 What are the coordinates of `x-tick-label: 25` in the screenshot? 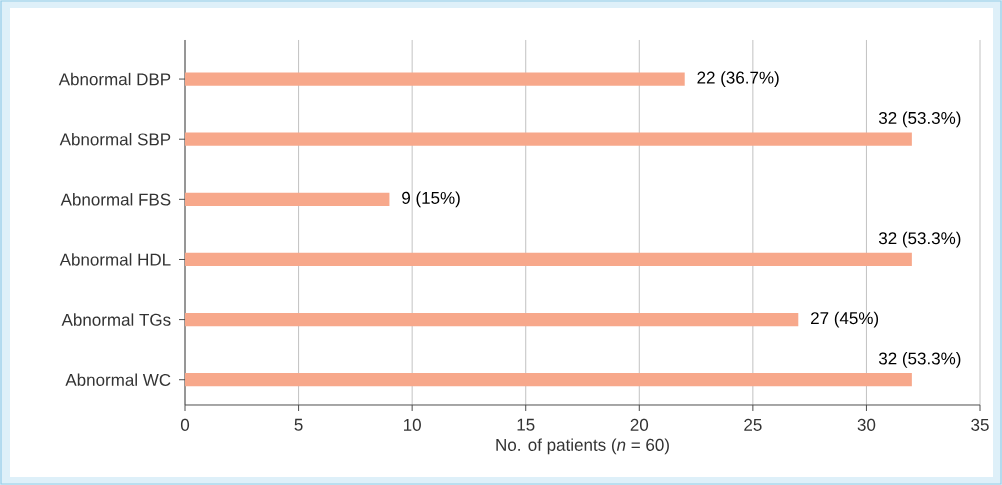 It's located at (753, 424).